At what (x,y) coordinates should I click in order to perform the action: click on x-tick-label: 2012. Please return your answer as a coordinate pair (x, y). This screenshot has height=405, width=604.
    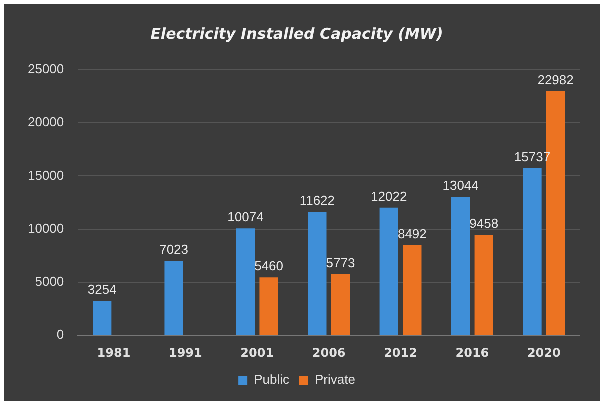
    Looking at the image, I should click on (401, 353).